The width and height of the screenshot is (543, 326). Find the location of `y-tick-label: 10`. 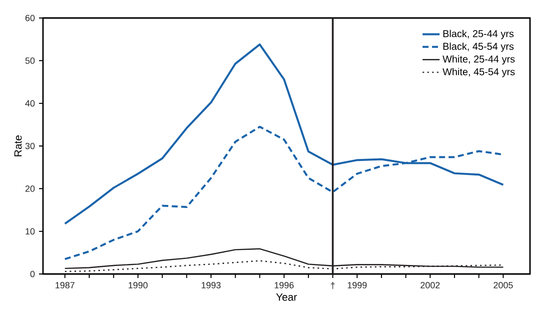

y-tick-label: 10 is located at coordinates (30, 231).